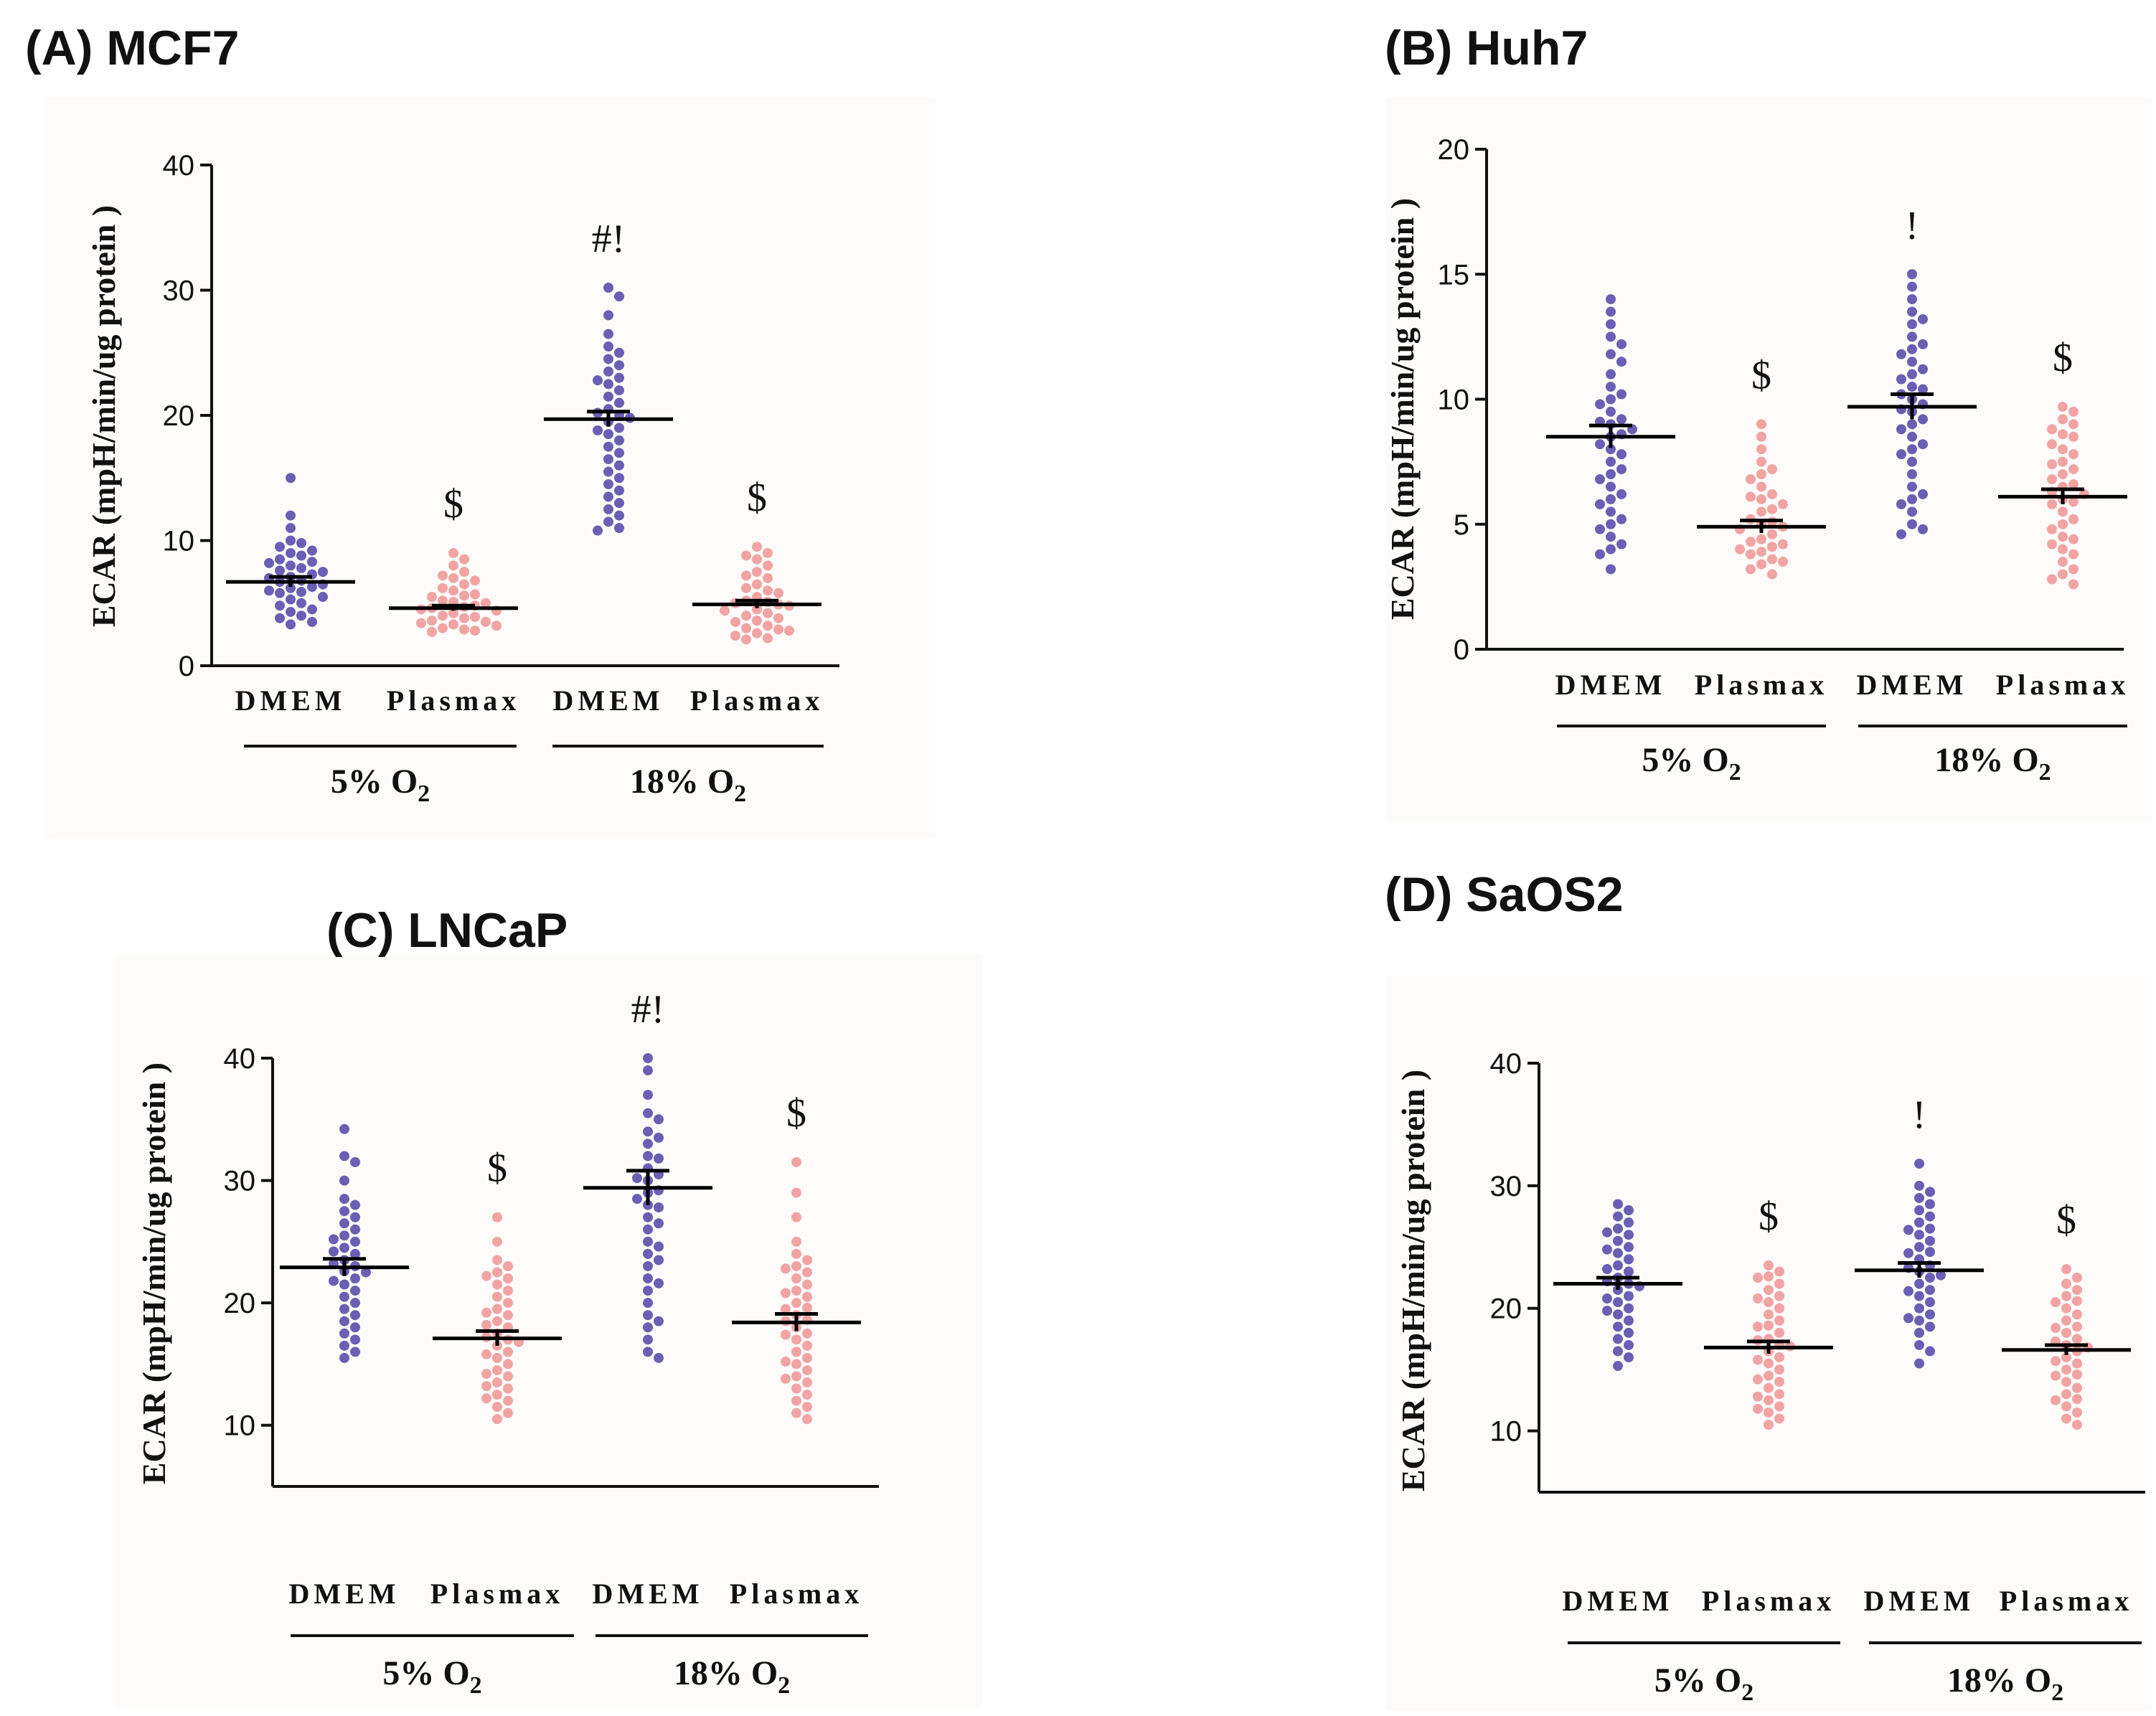 The width and height of the screenshot is (2156, 1716). I want to click on panel-title: (A) MCF7, so click(132, 48).